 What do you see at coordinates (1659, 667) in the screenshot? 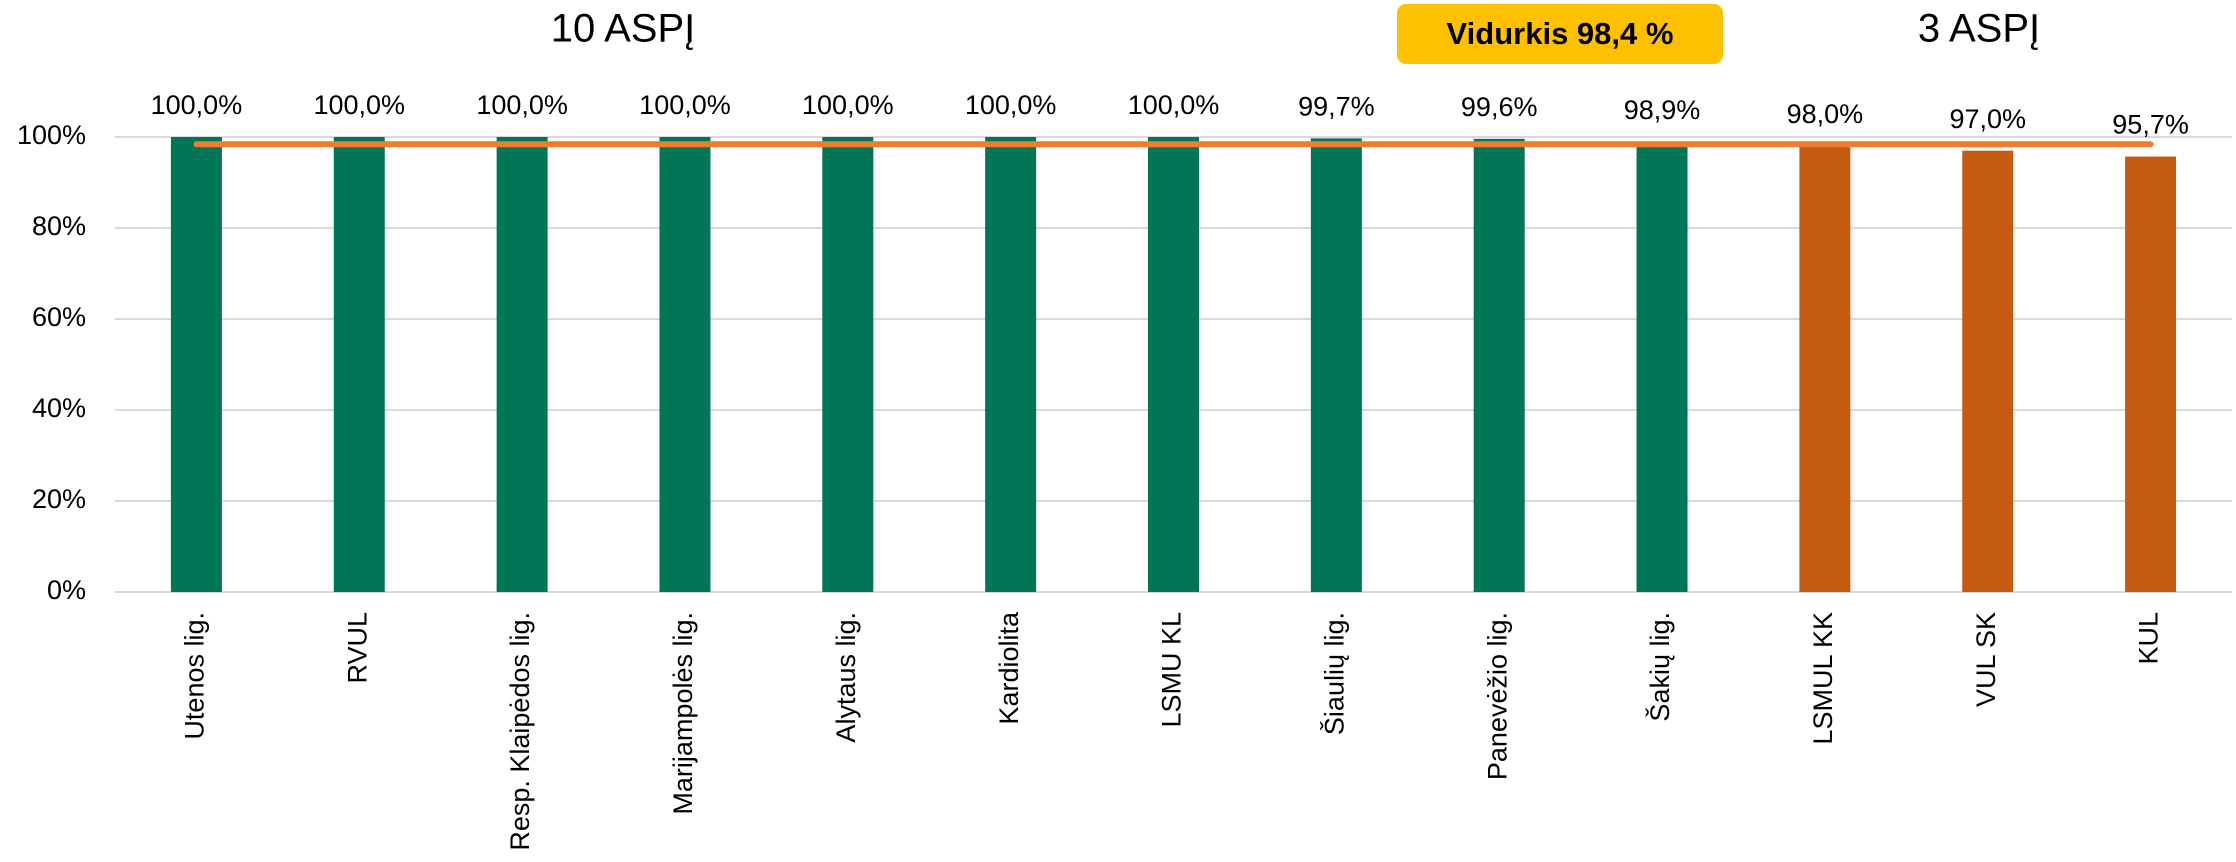
I see `x-tick-label: Šakių lig.` at bounding box center [1659, 667].